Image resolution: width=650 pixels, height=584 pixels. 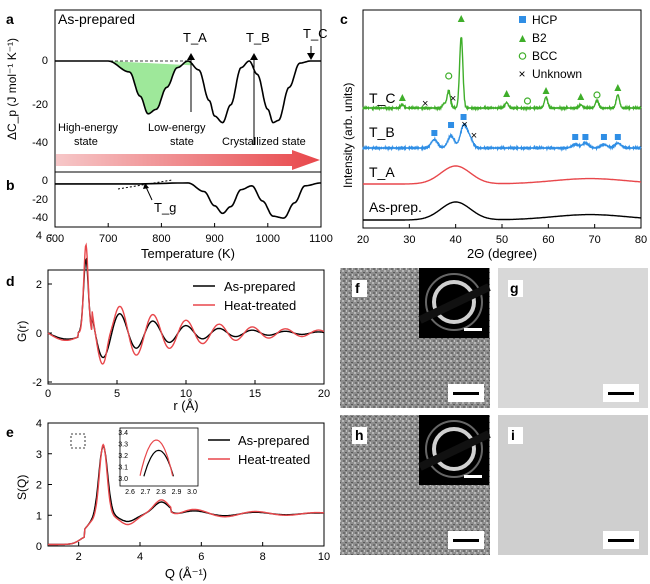 I want to click on legend-e-as-label: As-prepared, so click(x=274, y=440).